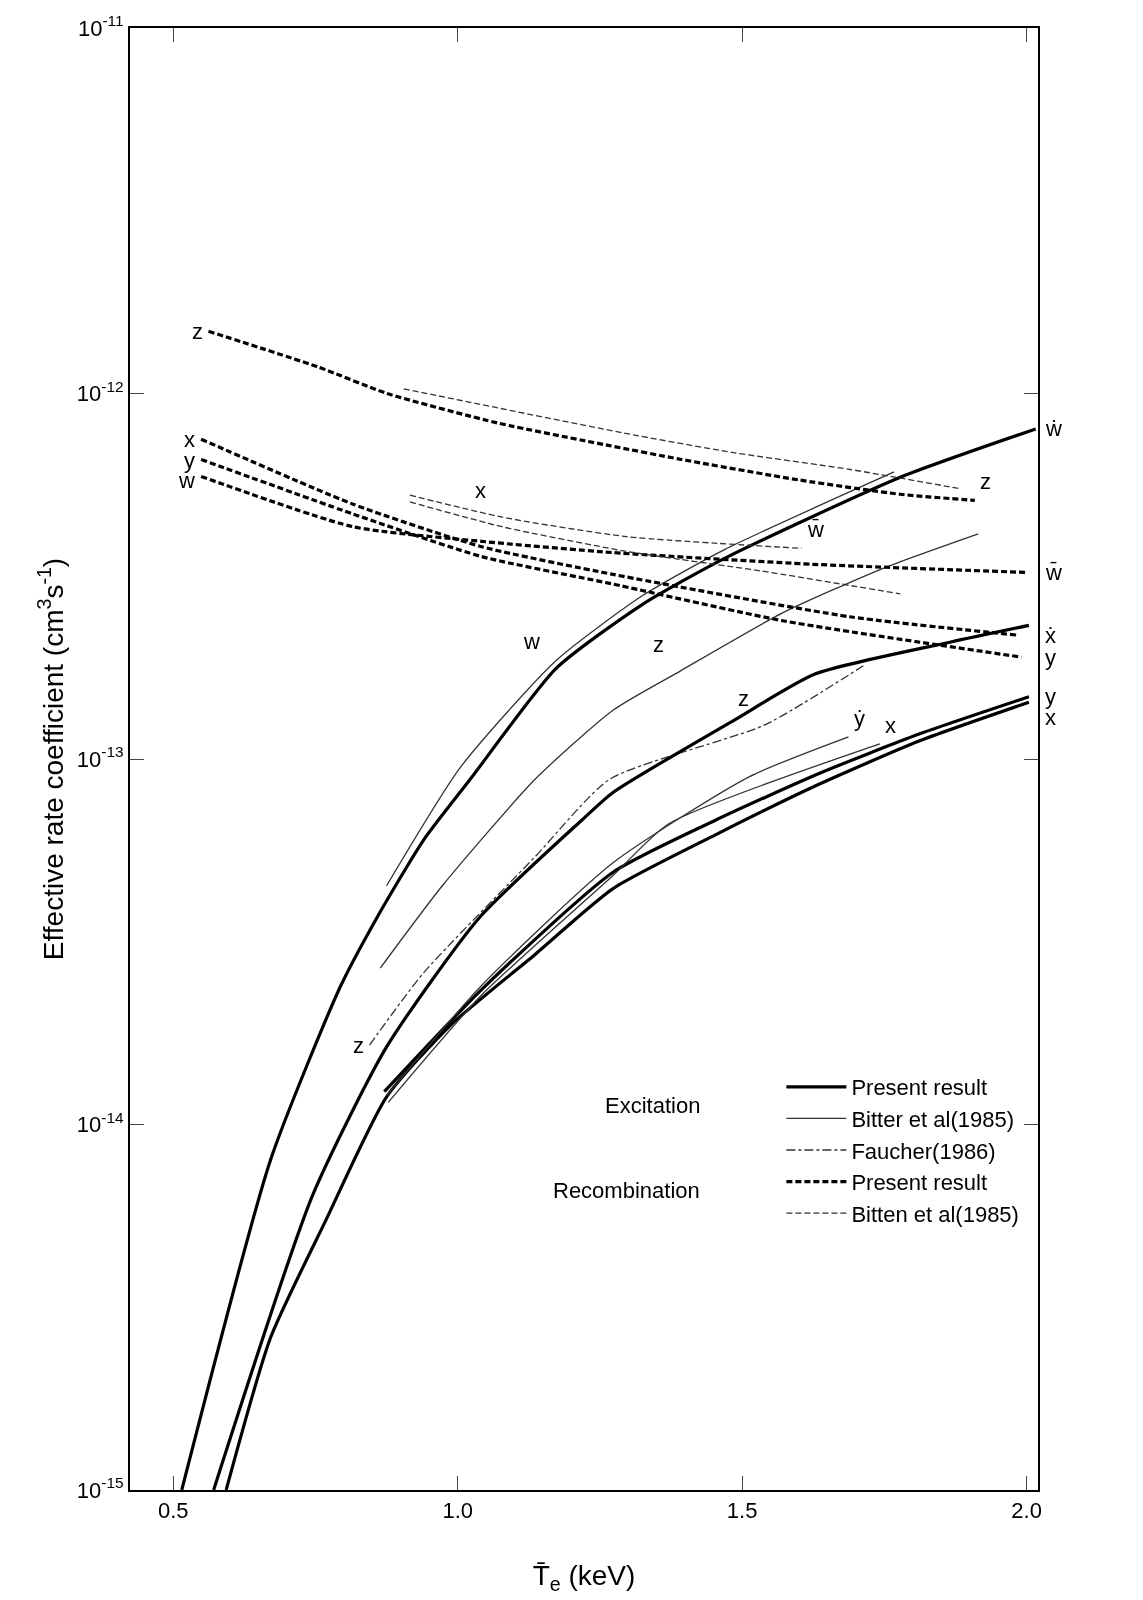 The height and width of the screenshot is (1600, 1143). I want to click on annotation: ẇ, so click(1053, 428).